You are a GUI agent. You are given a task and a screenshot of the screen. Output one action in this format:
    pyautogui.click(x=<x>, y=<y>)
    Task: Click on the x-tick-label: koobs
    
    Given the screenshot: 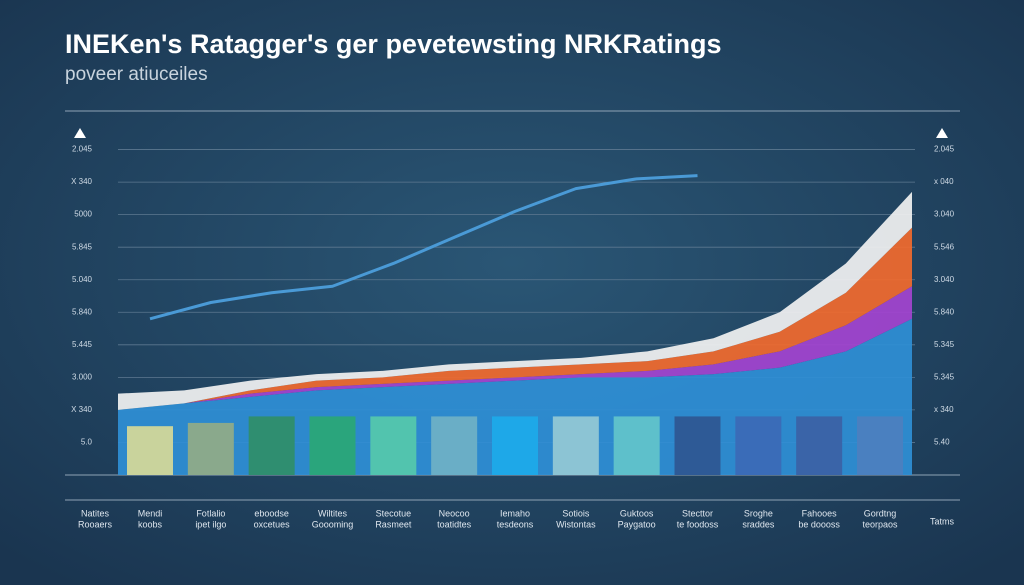 What is the action you would take?
    pyautogui.click(x=150, y=524)
    